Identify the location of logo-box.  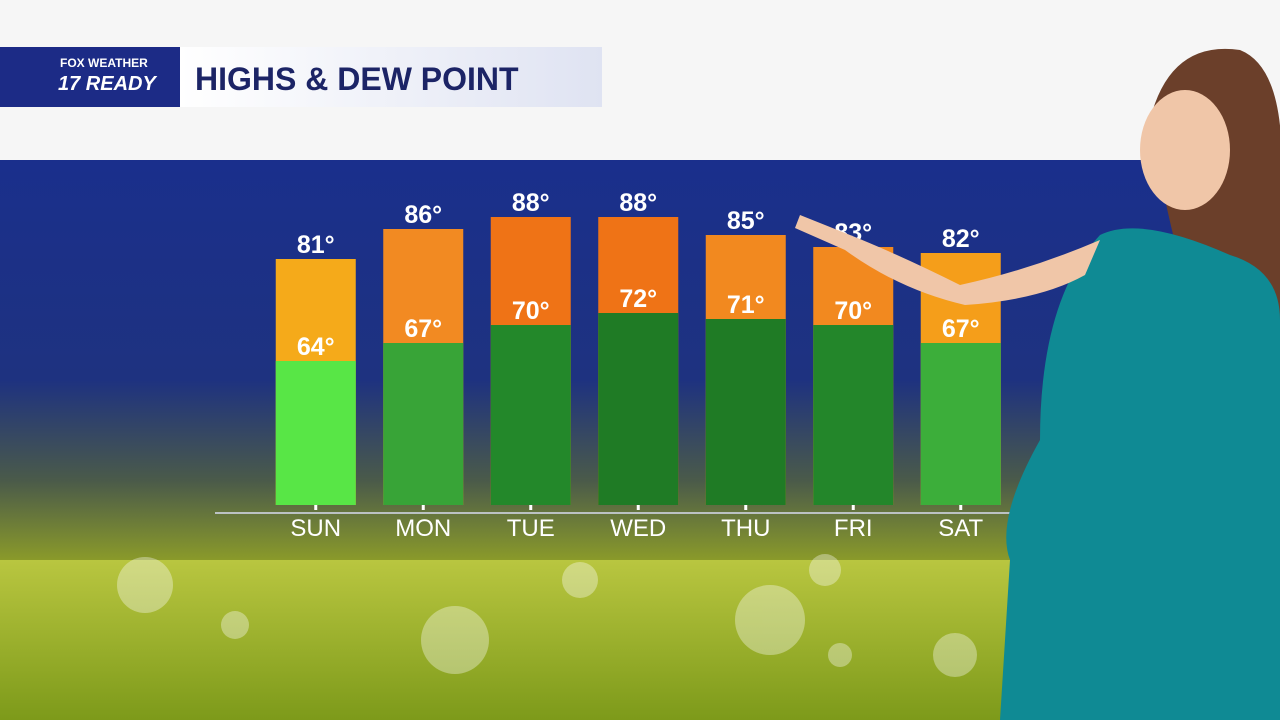
(90, 77).